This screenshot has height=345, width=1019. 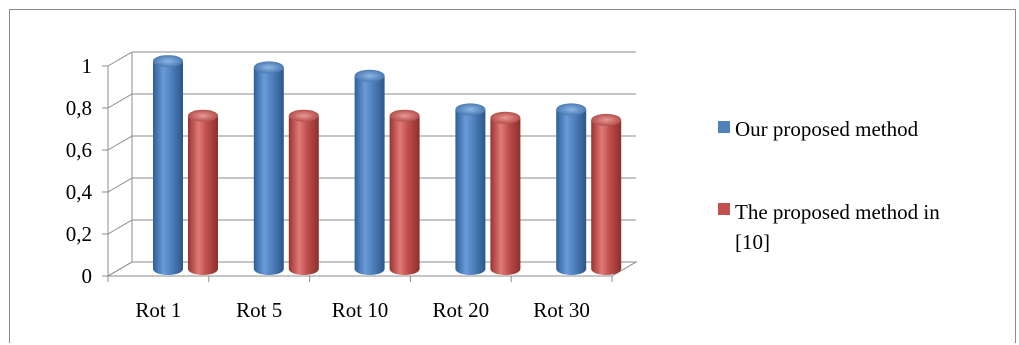 What do you see at coordinates (752, 242) in the screenshot?
I see `legend-label-line2: [10]` at bounding box center [752, 242].